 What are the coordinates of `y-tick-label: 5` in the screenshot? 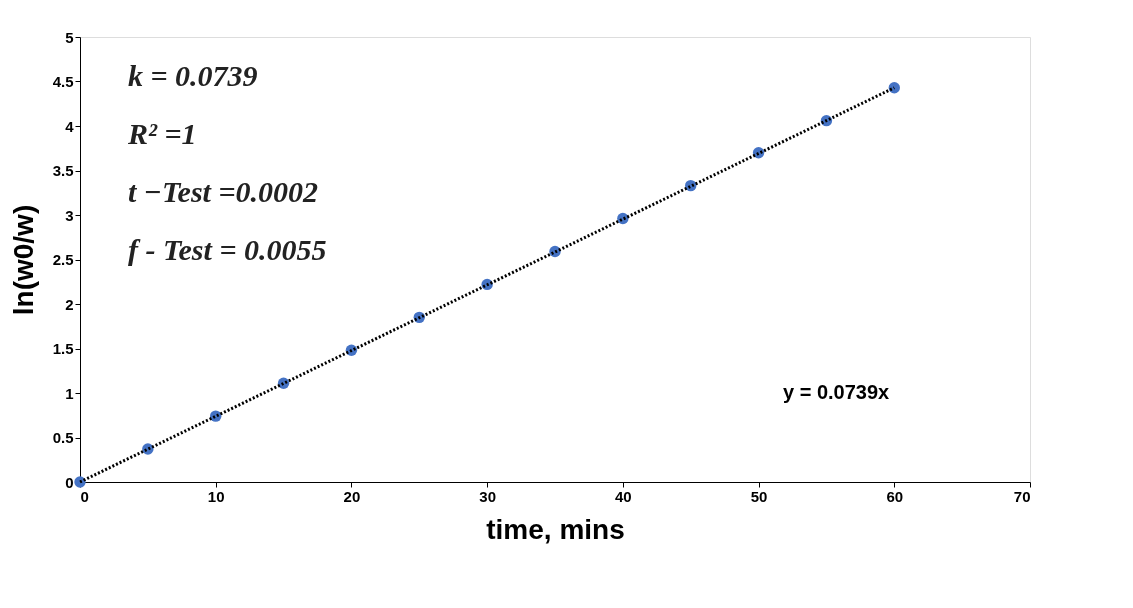 It's located at (69, 37).